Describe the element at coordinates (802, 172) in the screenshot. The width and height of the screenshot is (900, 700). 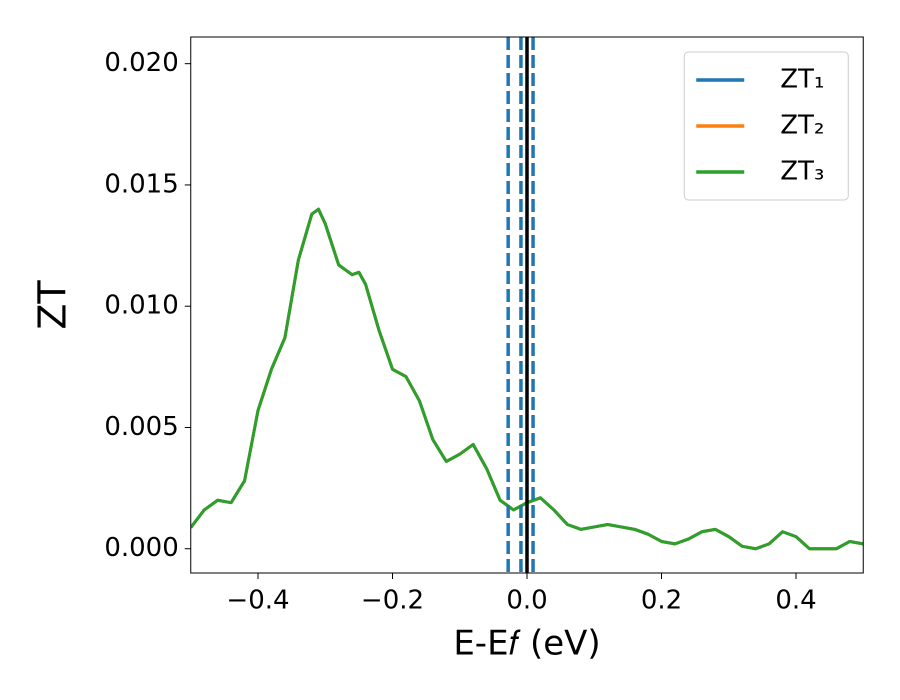
I see `legend-label: ZT₃` at that location.